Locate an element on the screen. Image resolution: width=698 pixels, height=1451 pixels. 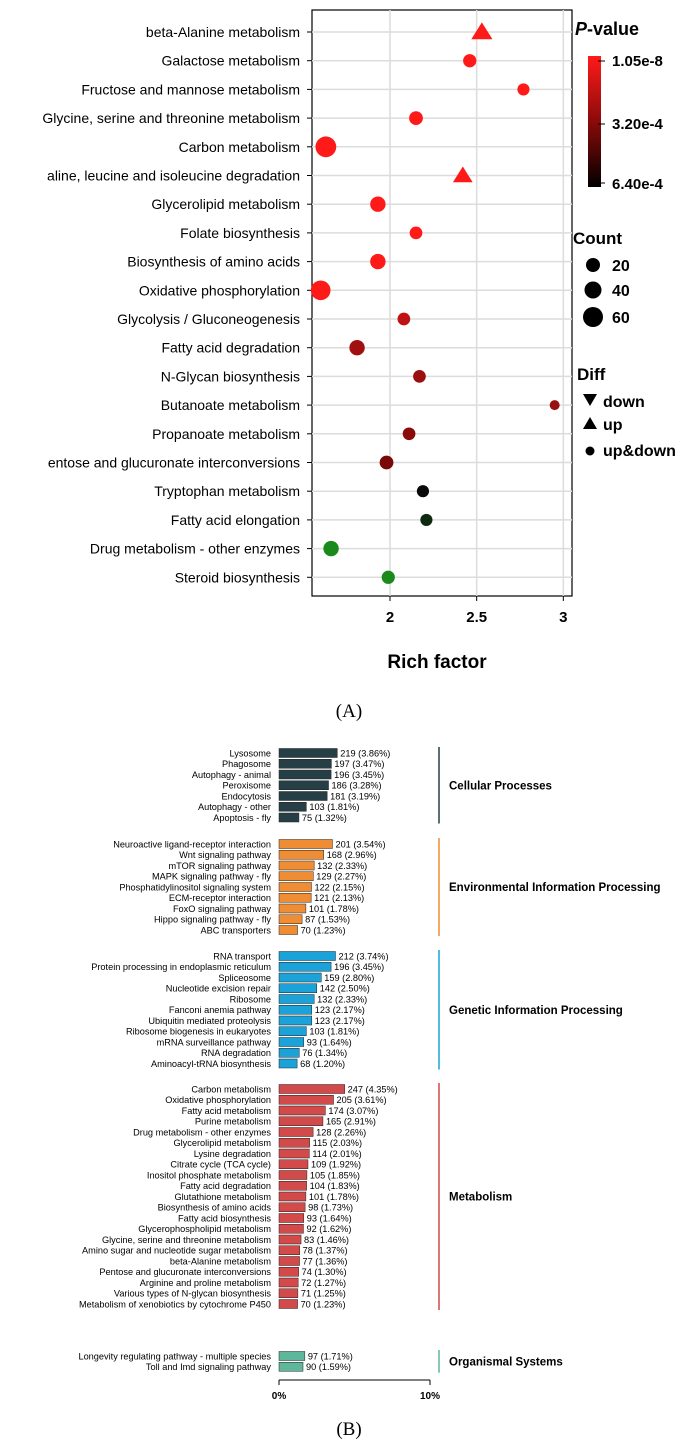
bar-value-label: 101 (1.78%) is located at coordinates (334, 1197).